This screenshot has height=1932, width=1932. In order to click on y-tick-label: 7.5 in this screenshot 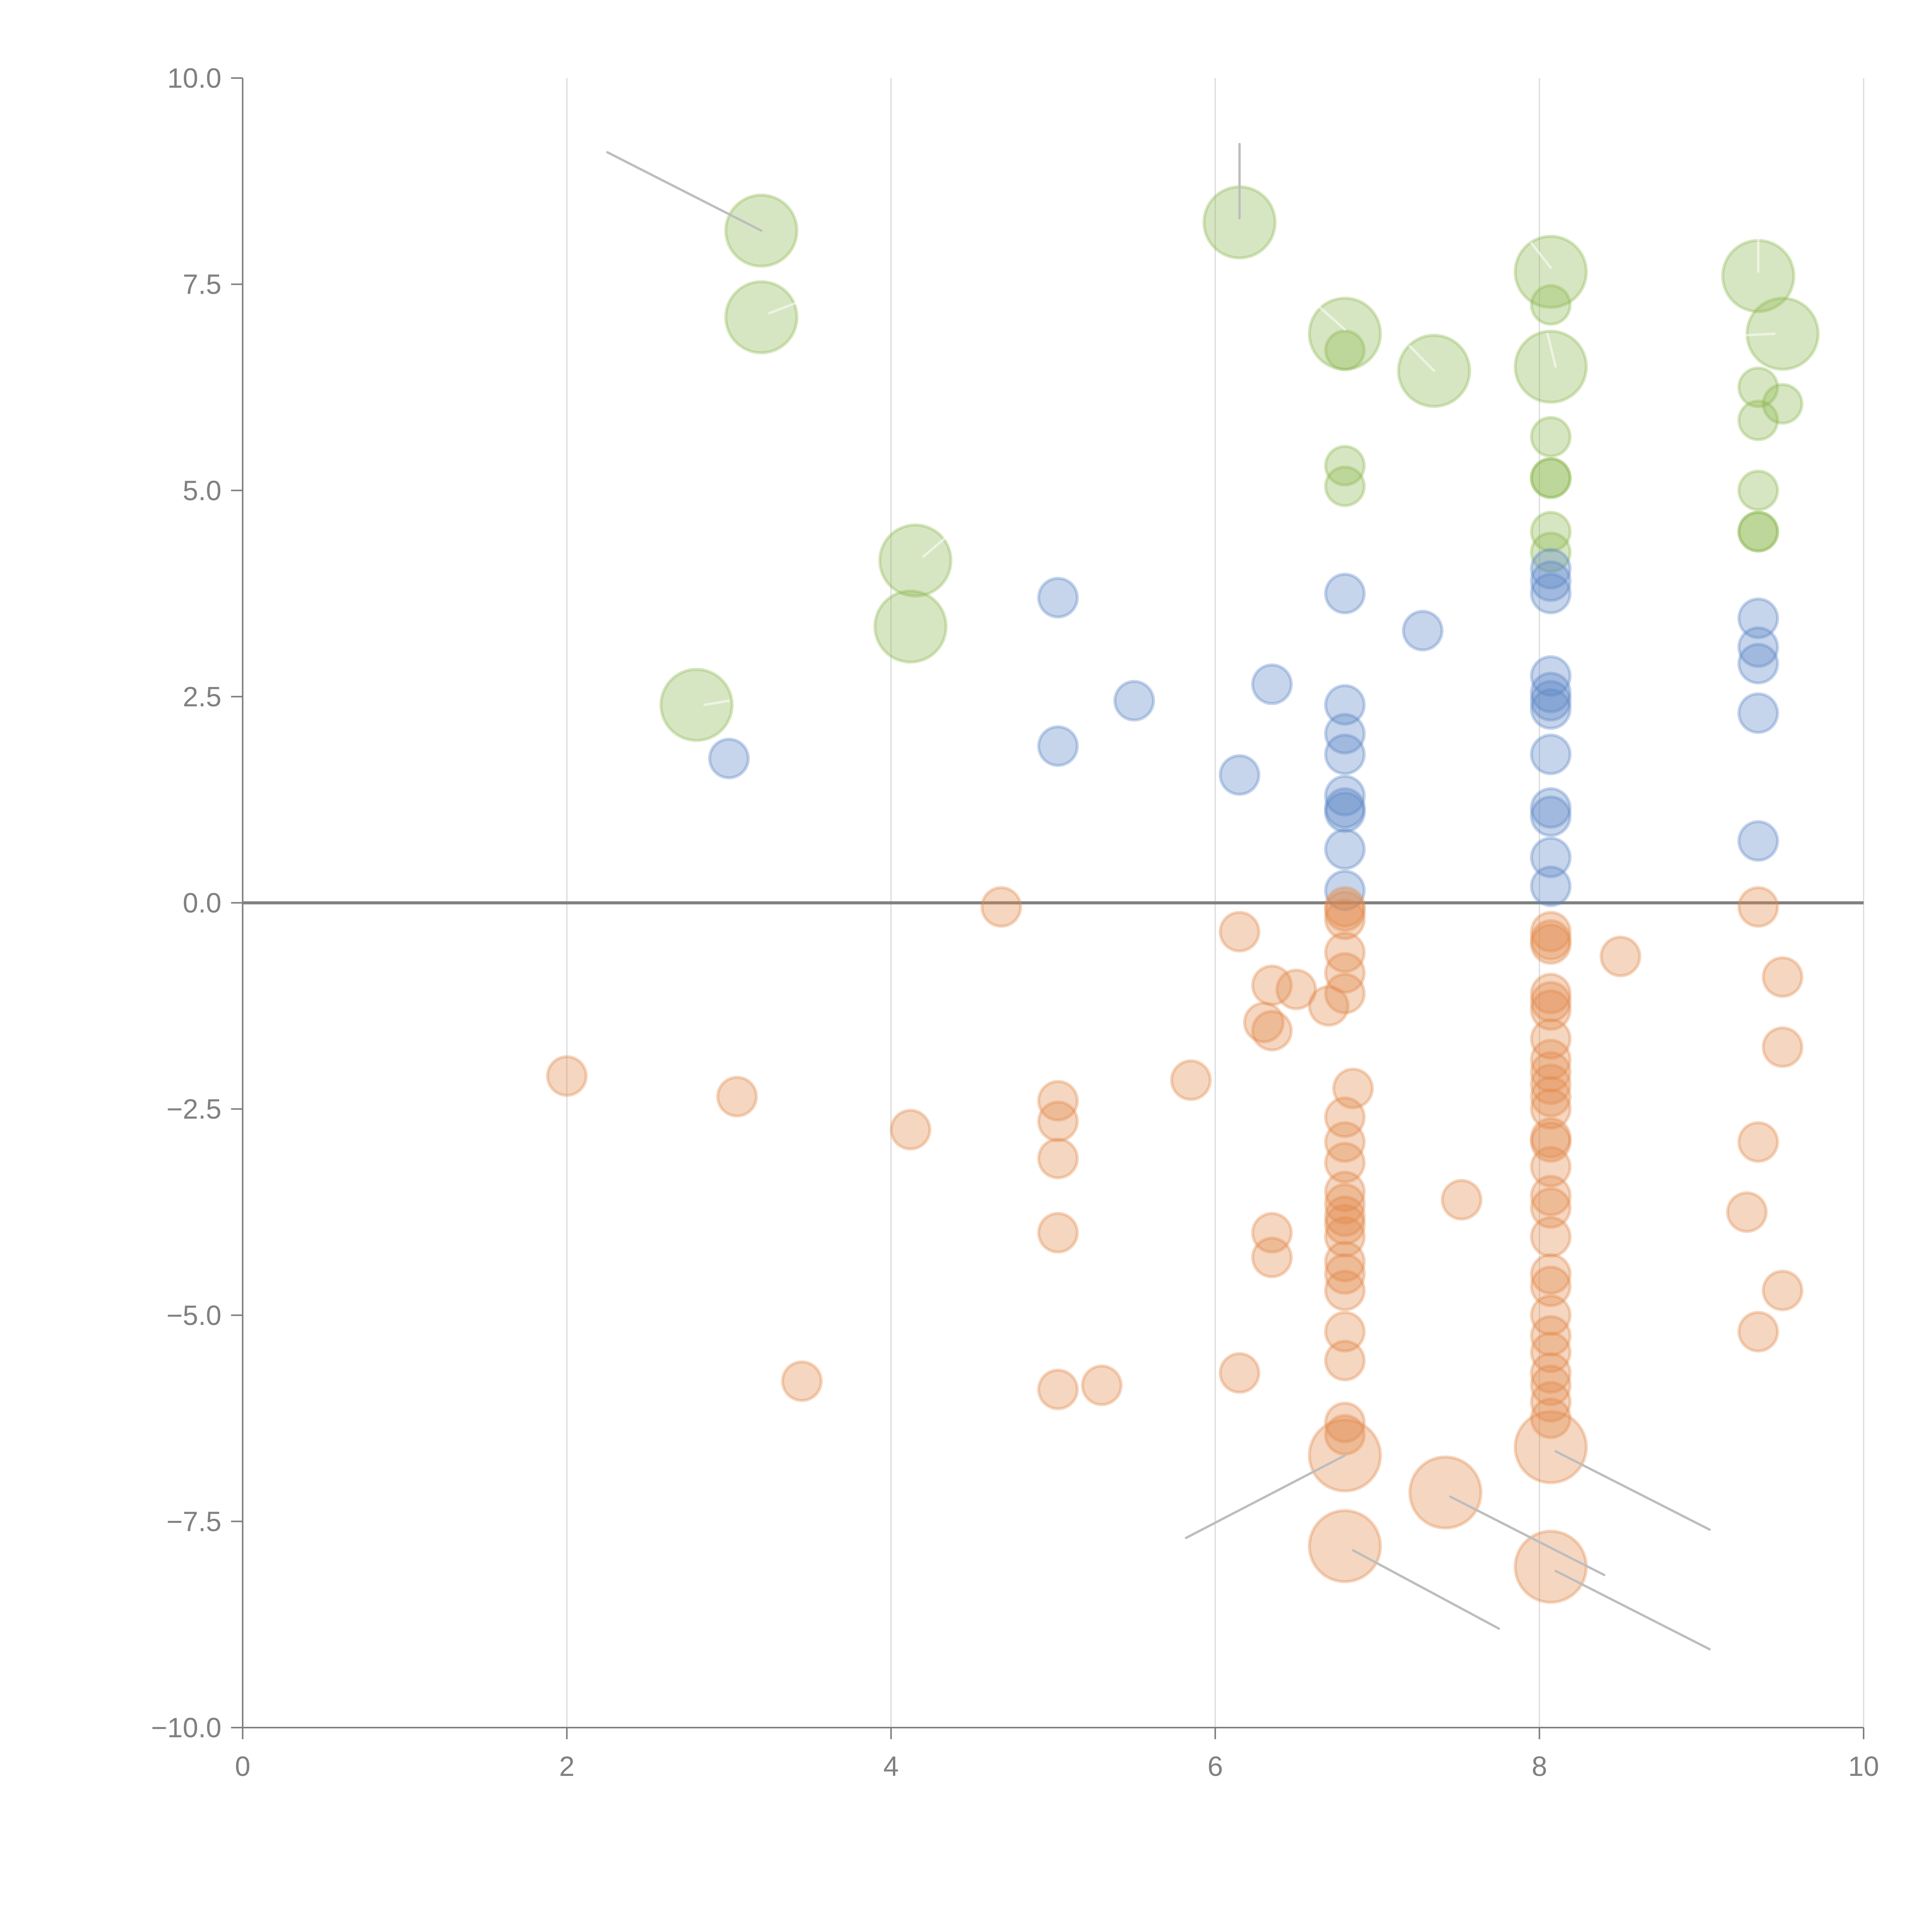, I will do `click(202, 284)`.